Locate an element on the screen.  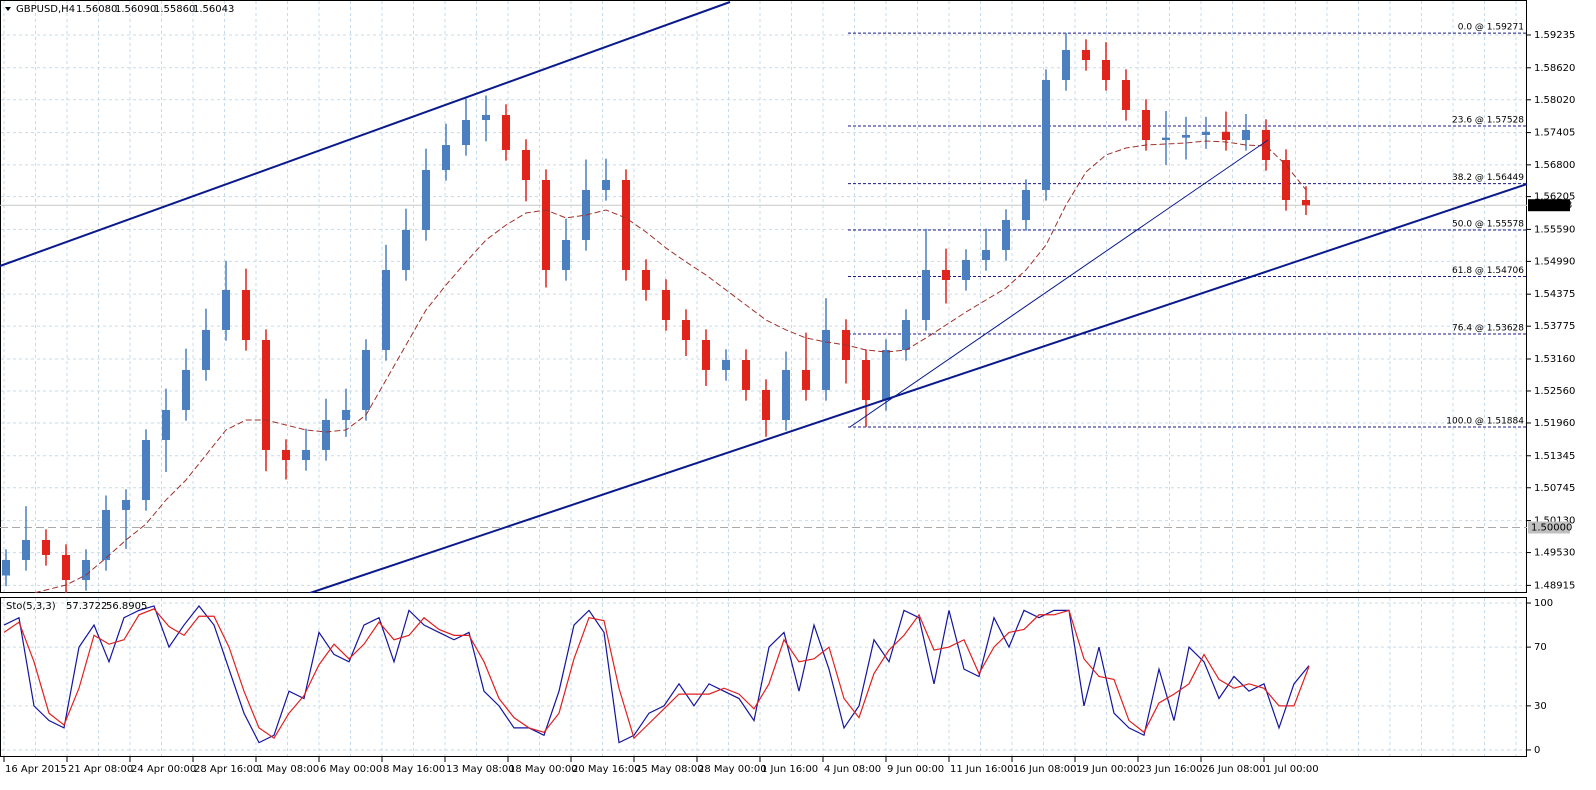
horizontal-line-tag is located at coordinates (1549, 527).